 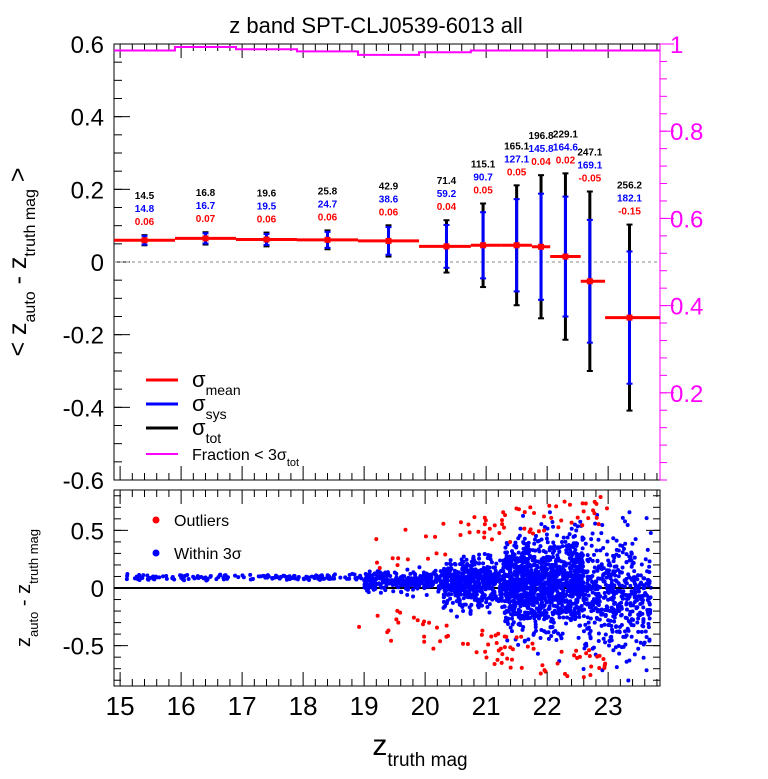 I want to click on label-mean: 0.06, so click(x=145, y=222).